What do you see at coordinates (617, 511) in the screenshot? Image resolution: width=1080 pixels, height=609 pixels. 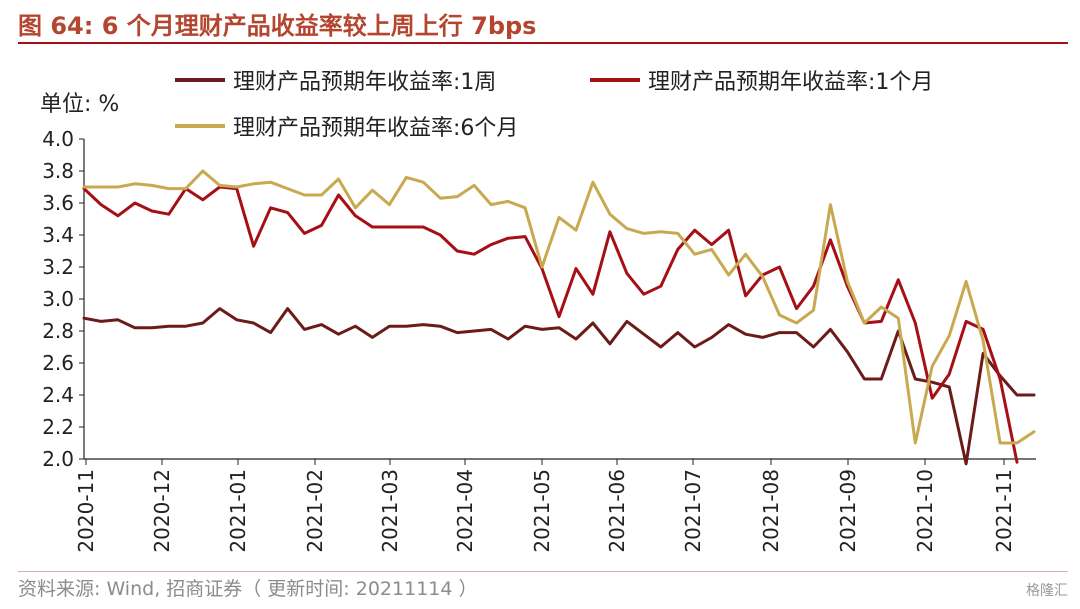 I see `x-tick-label: 2021-06` at bounding box center [617, 511].